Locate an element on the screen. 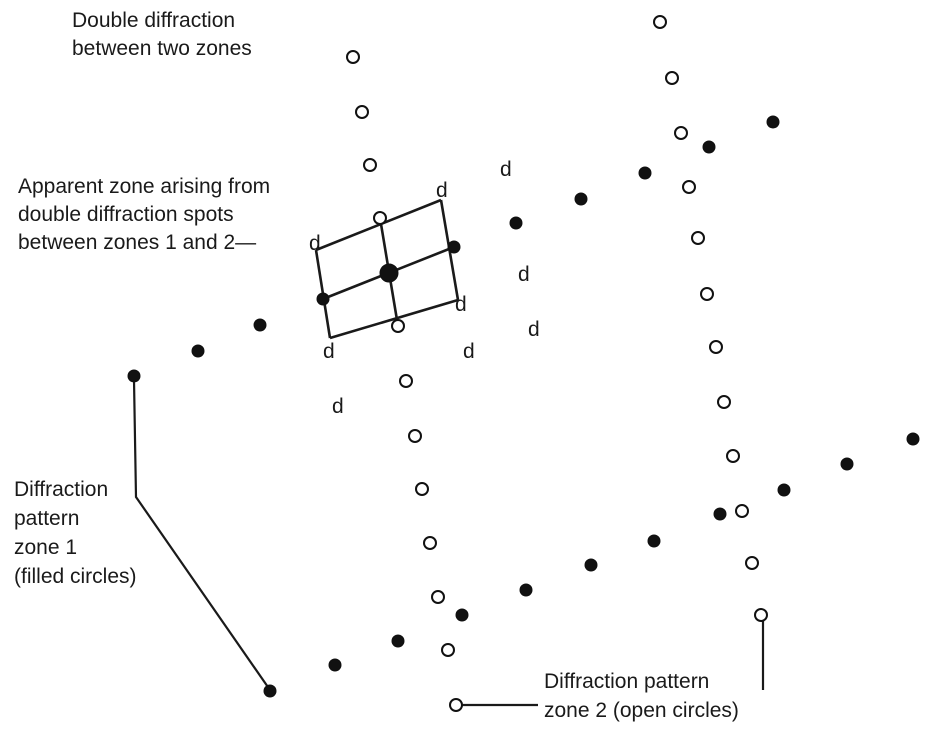 This screenshot has height=741, width=933. annotation-line: double diffraction spots is located at coordinates (126, 214).